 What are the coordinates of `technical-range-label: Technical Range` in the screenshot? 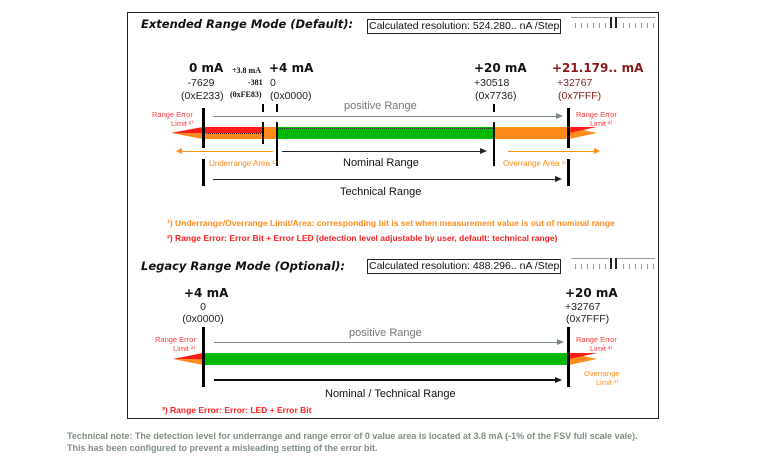 It's located at (381, 192).